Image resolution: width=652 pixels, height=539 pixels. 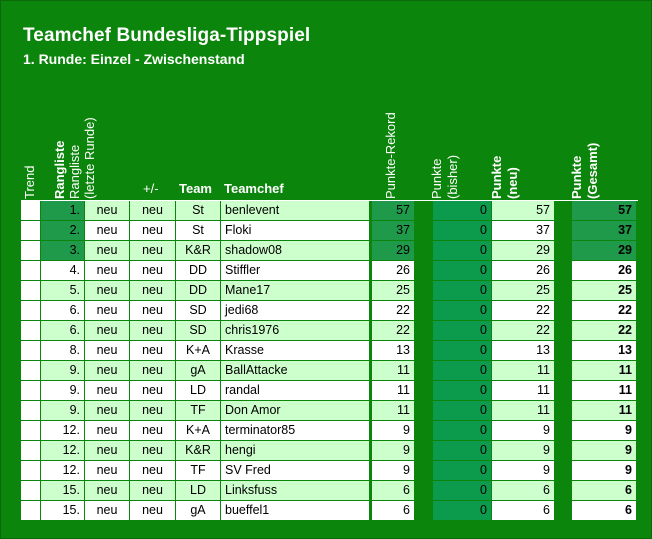 What do you see at coordinates (523, 510) in the screenshot?
I see `neu-cell: 6` at bounding box center [523, 510].